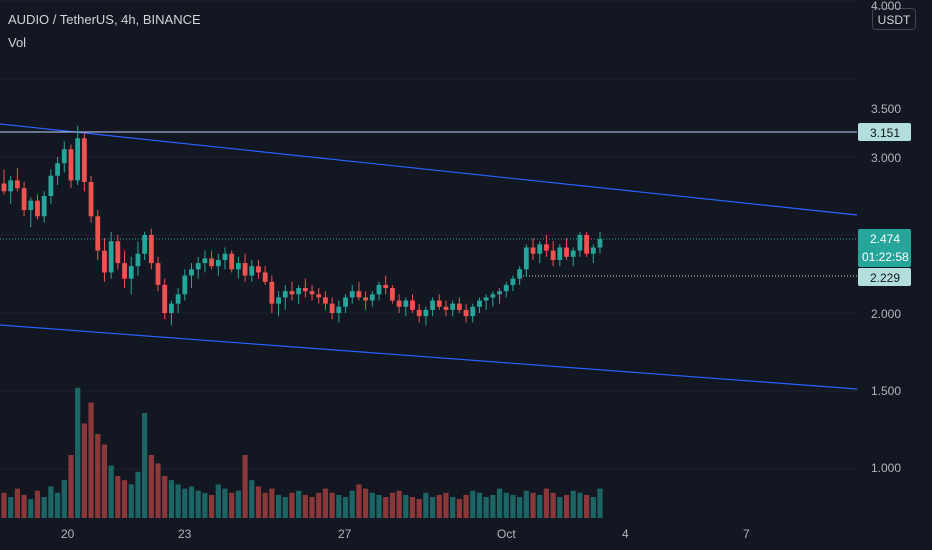  Describe the element at coordinates (886, 158) in the screenshot. I see `price-tick-3: 3.000` at that location.